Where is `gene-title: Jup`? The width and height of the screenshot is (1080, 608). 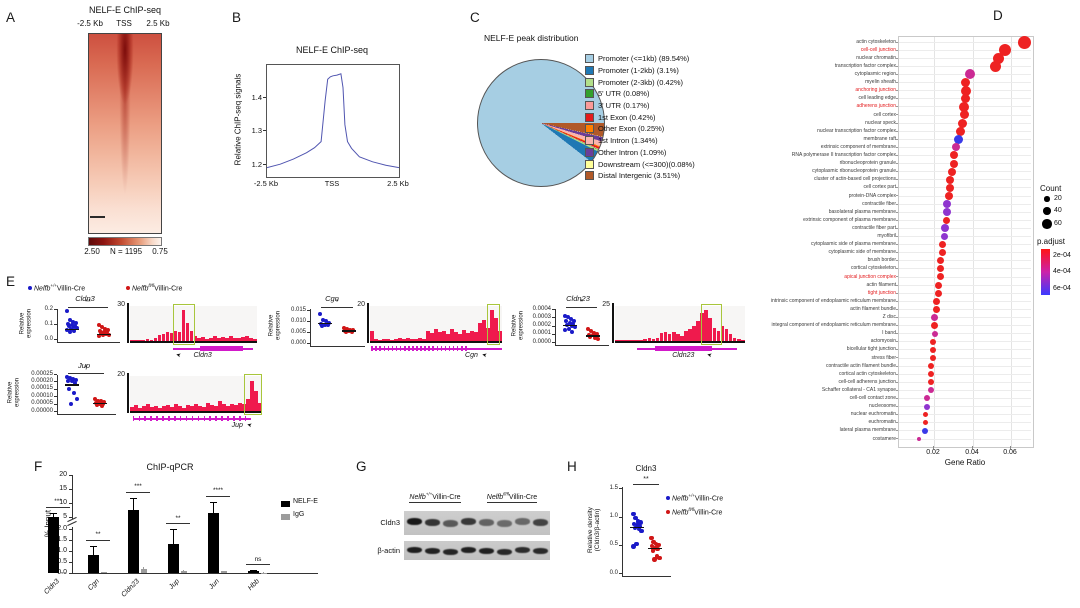
gene-title: Jup is located at coordinates (84, 365).